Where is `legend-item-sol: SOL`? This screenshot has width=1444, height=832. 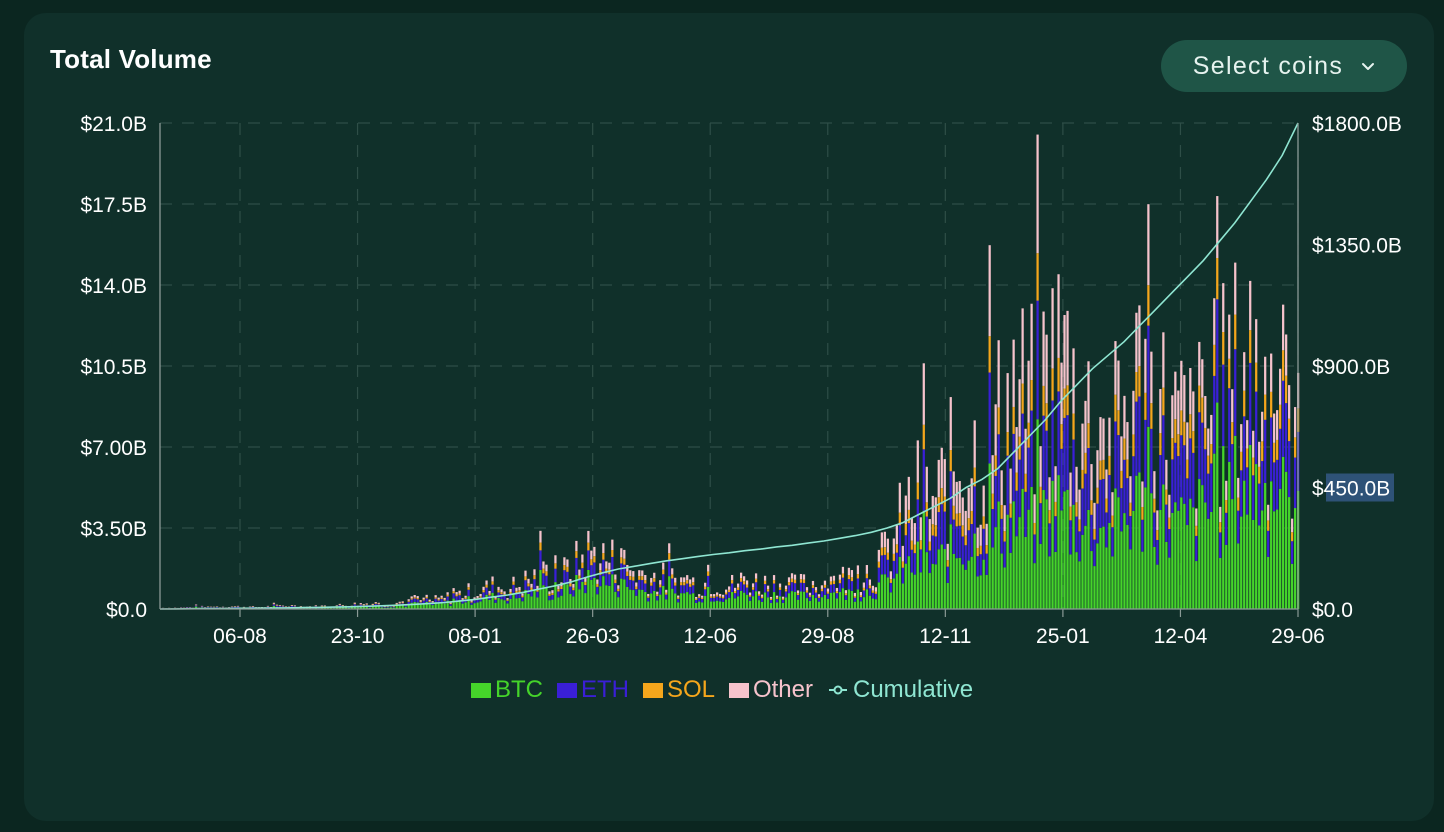
legend-item-sol: SOL is located at coordinates (678, 690).